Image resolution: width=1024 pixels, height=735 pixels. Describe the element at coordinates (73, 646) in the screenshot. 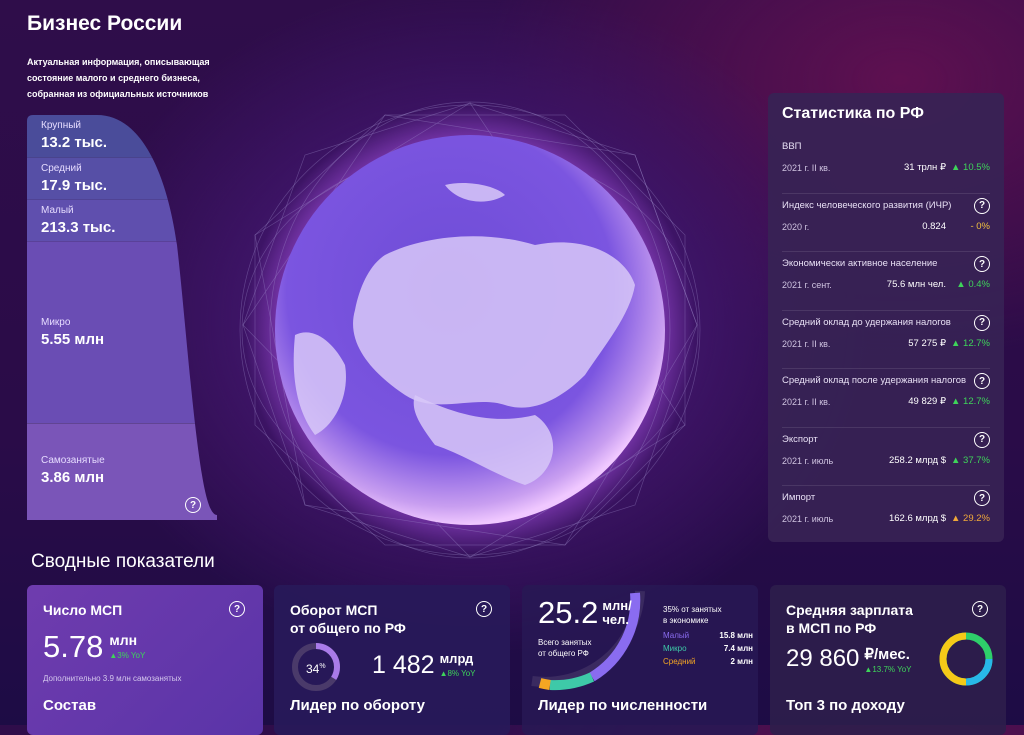

I see `smb-count-value: 5.78` at that location.